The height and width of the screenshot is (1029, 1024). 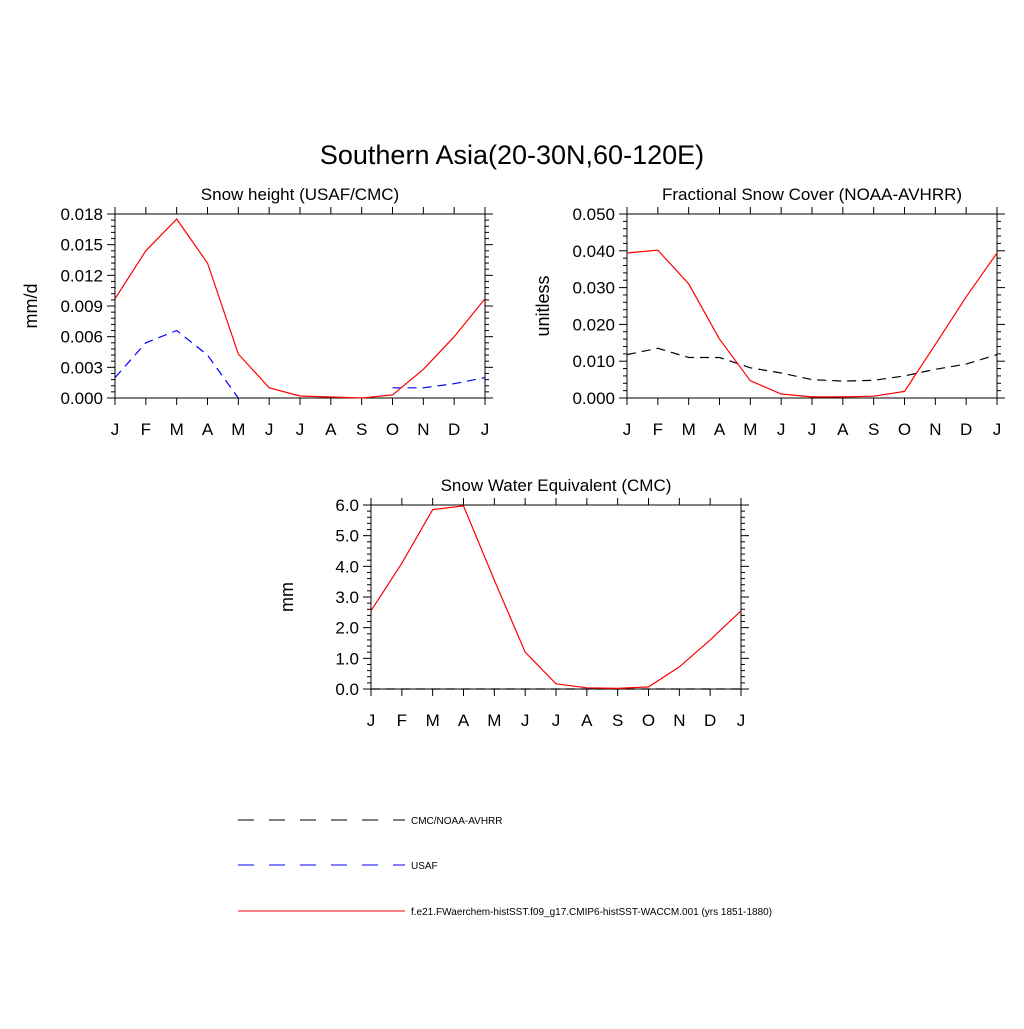 What do you see at coordinates (81, 337) in the screenshot?
I see `y-tick-label: 0.006` at bounding box center [81, 337].